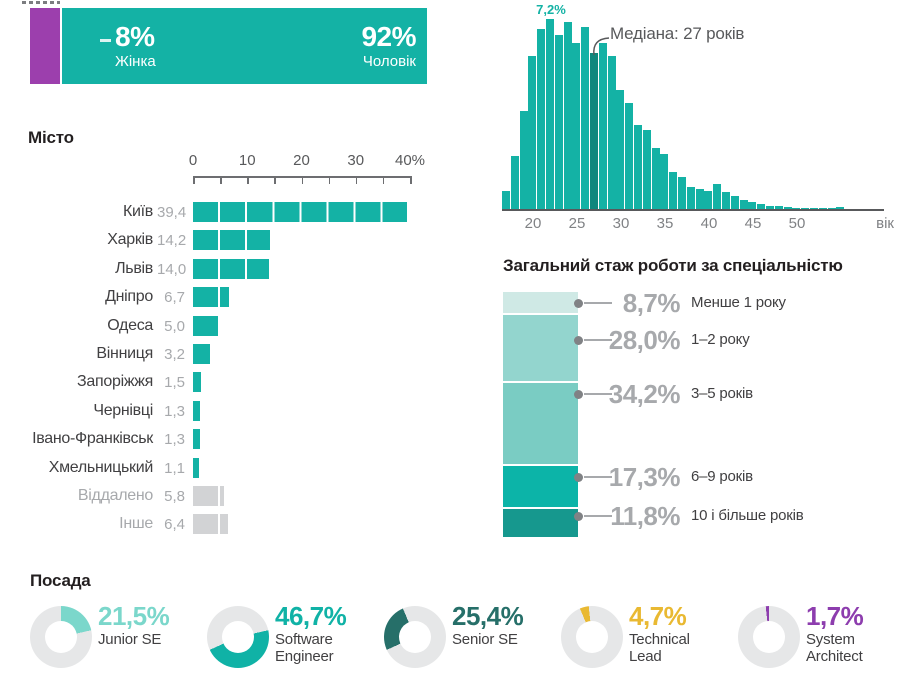 Image resolution: width=900 pixels, height=680 pixels. Describe the element at coordinates (722, 476) in the screenshot. I see `experience-label: 6–9 років` at that location.